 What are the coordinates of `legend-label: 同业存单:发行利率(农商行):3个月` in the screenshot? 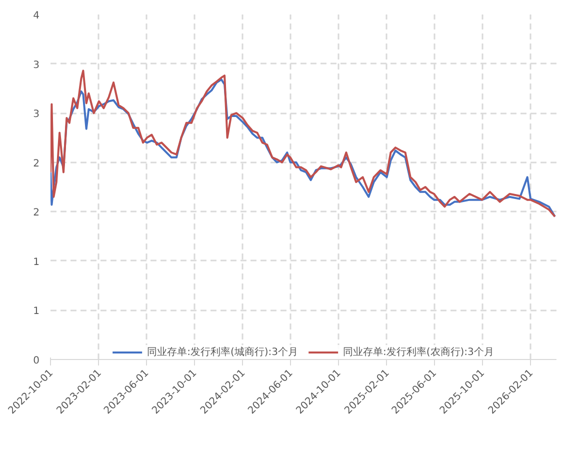 It's located at (418, 352).